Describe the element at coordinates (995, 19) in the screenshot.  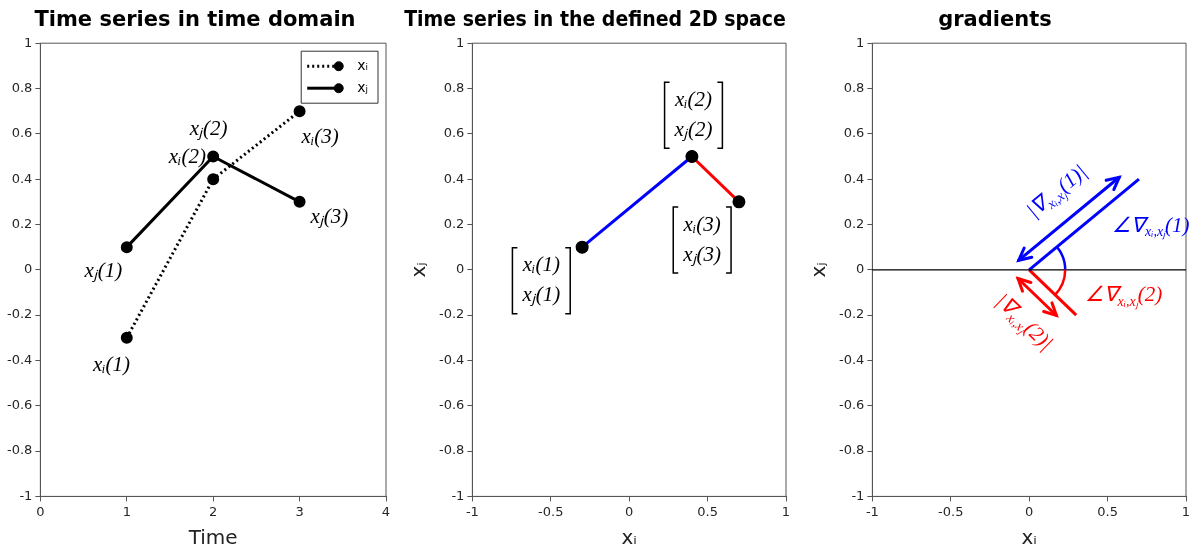
I see `chart-title: gradients` at that location.